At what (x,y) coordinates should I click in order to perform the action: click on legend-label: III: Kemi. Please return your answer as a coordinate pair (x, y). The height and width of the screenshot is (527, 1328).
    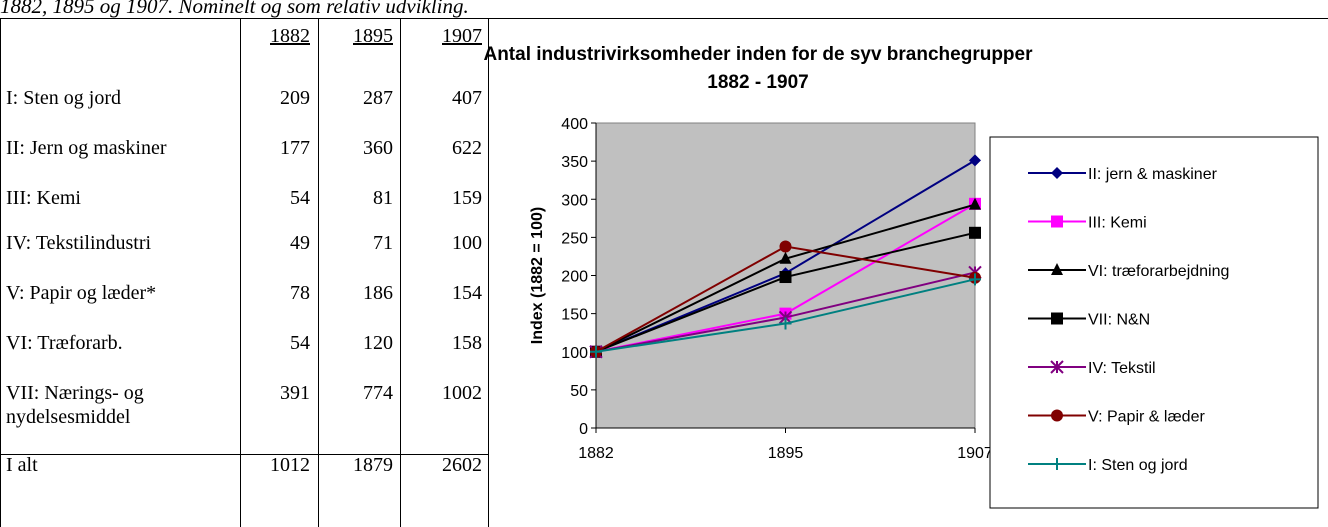
    Looking at the image, I should click on (1117, 223).